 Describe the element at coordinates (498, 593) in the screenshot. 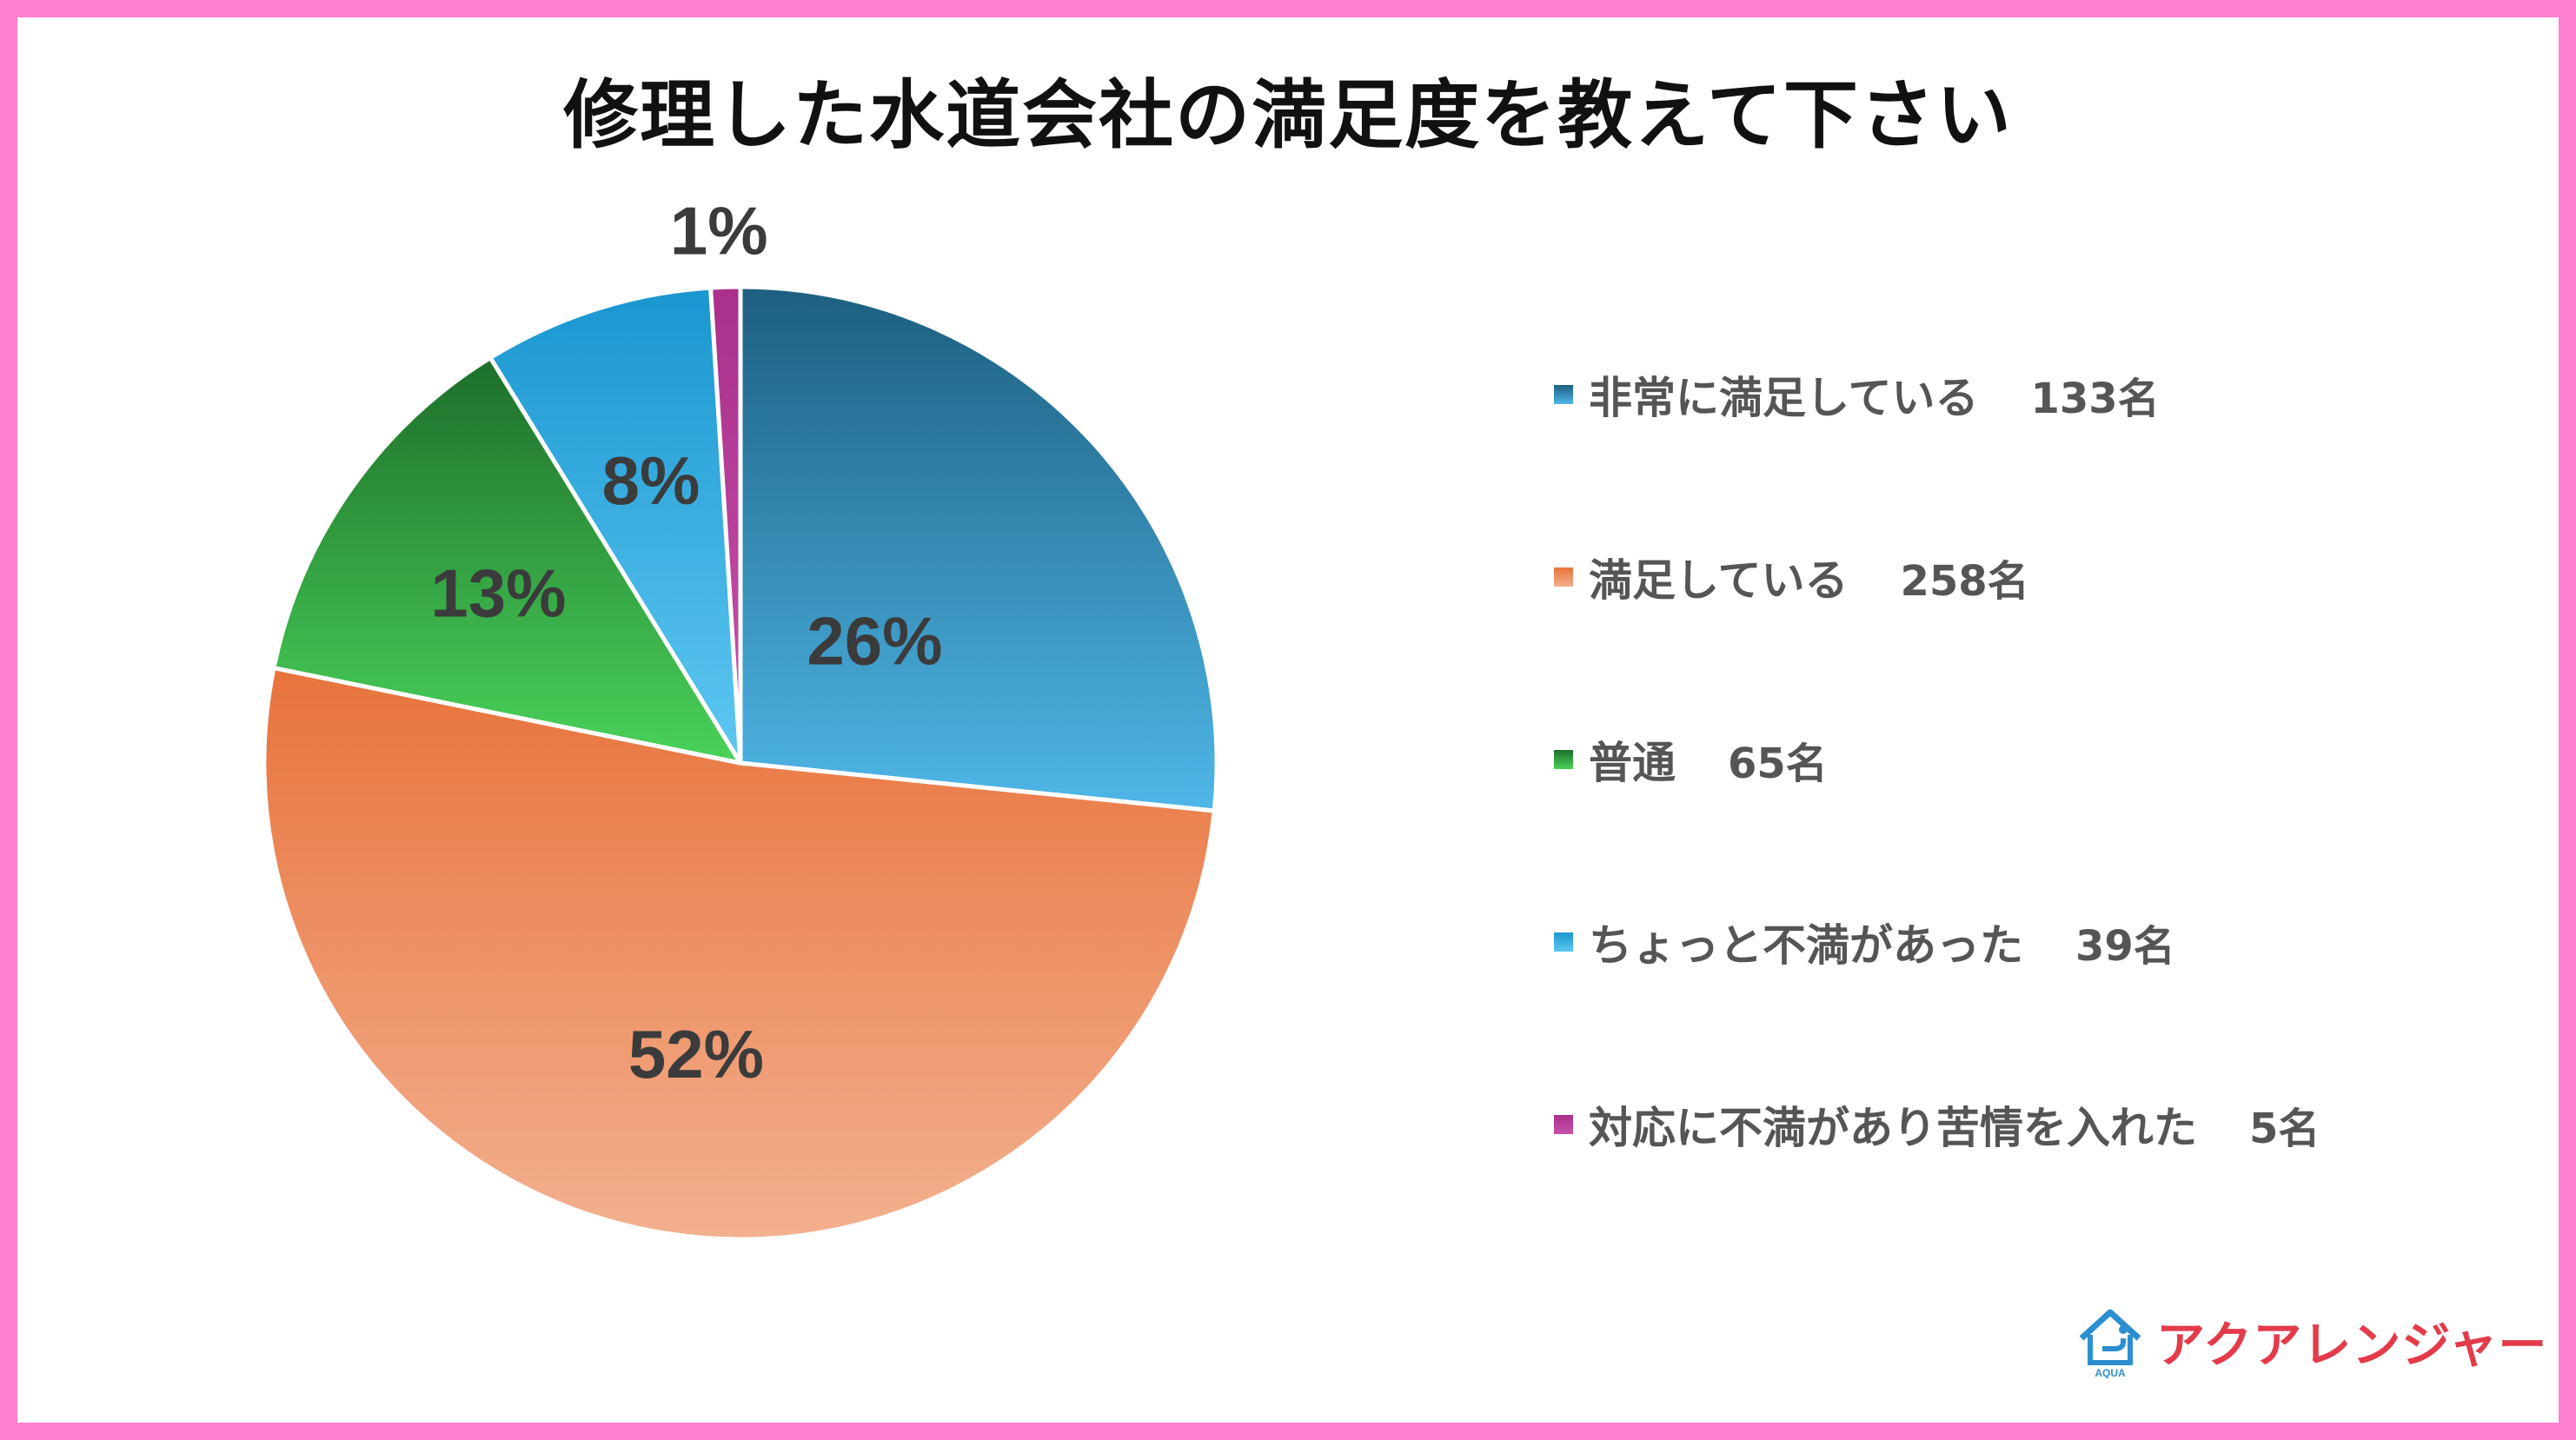

I see `slice-percent-label: 13%` at that location.